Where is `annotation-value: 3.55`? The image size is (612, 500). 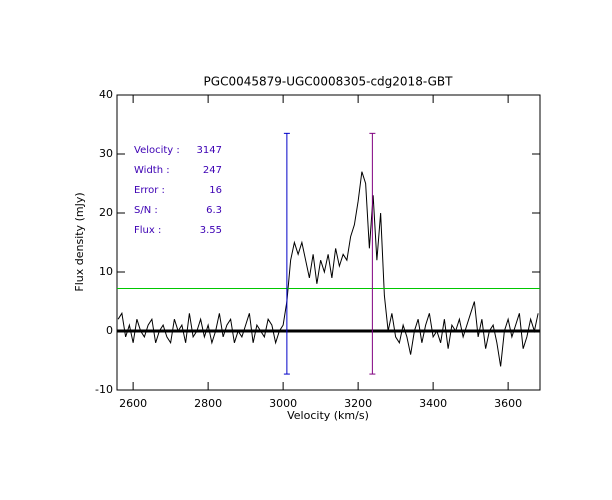 annotation-value: 3.55 is located at coordinates (211, 230).